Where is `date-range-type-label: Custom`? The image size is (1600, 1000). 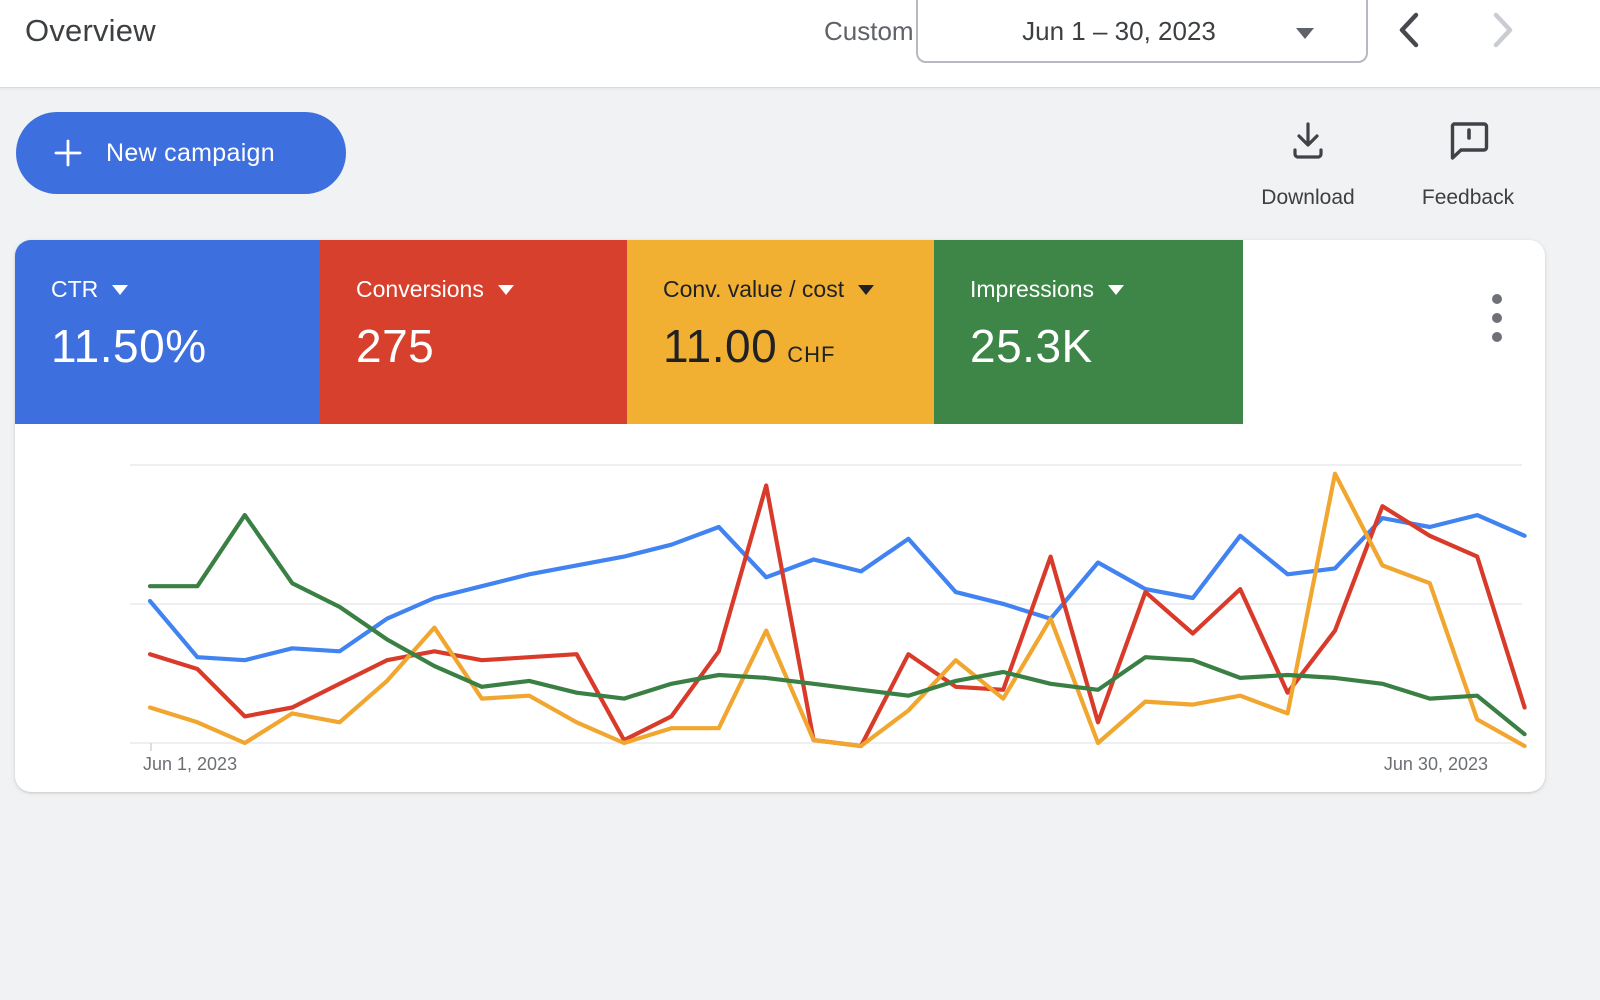 date-range-type-label: Custom is located at coordinates (869, 31).